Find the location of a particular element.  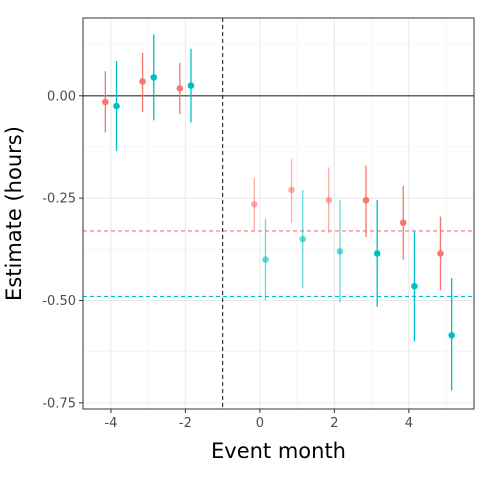

x-axis-ticks: -4 -2 0 2 4 is located at coordinates (258, 420).